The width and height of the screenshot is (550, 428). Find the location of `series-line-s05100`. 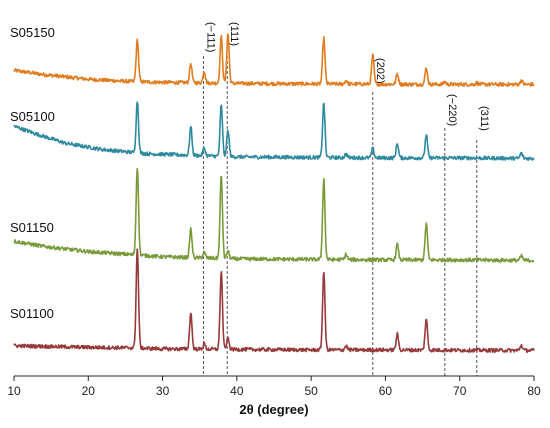

series-line-s05100 is located at coordinates (274, 131).